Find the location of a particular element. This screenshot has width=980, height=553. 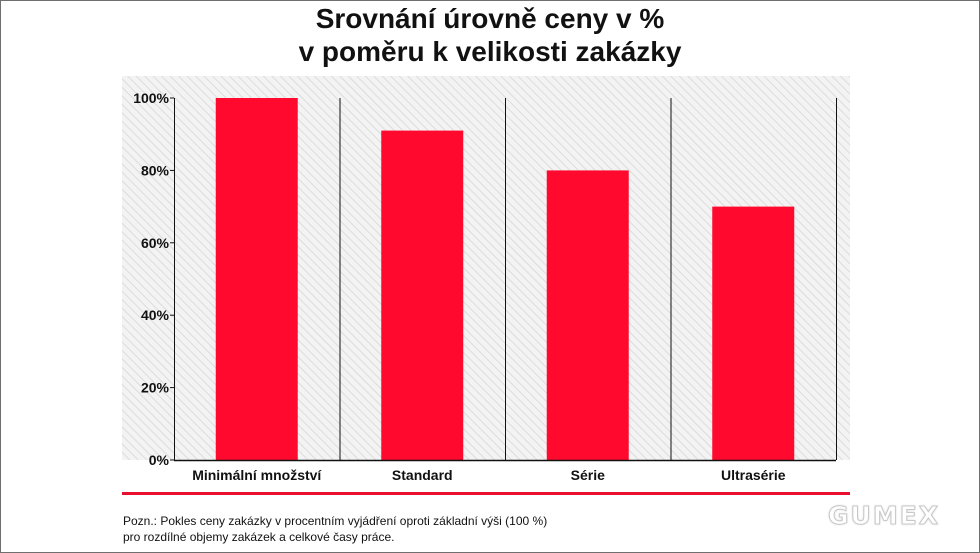

y-tick-label: 60% is located at coordinates (155, 243).